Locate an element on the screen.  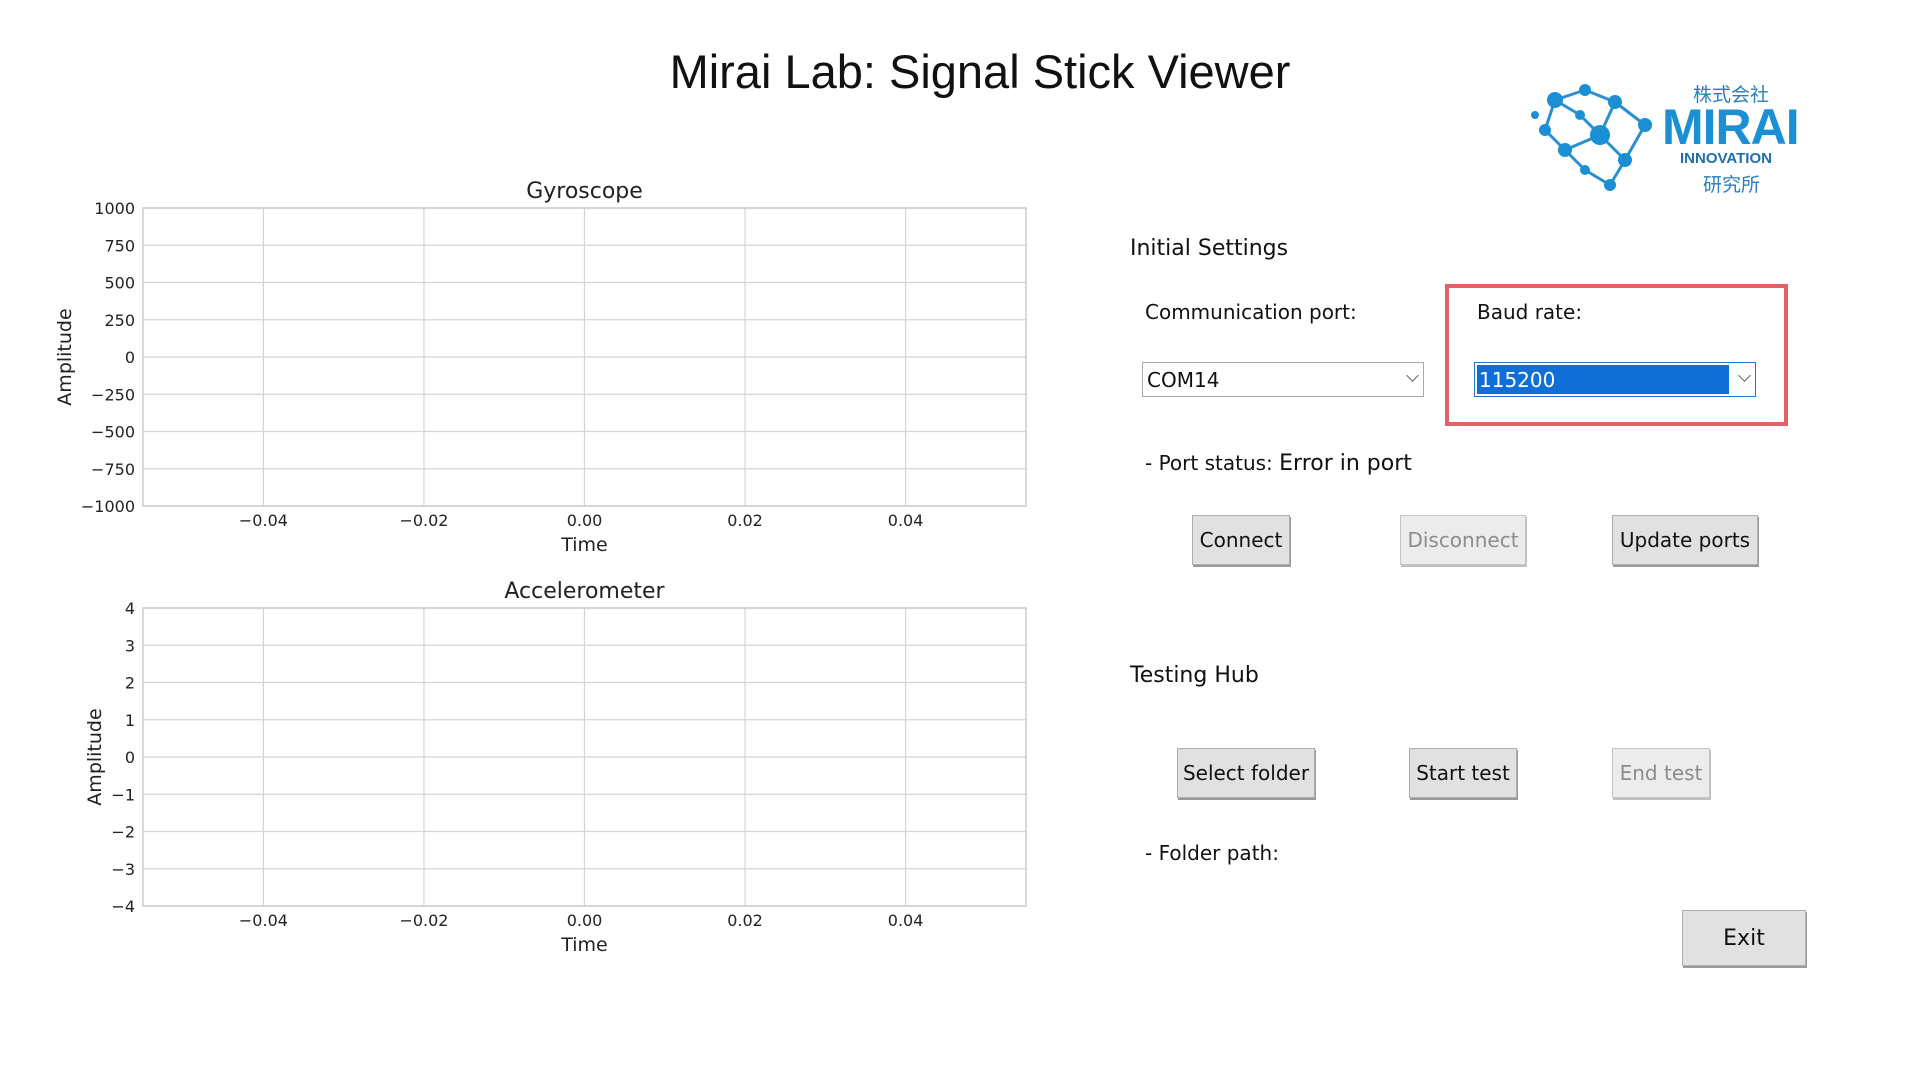
baud-rate-value: 115200 is located at coordinates (1517, 380).